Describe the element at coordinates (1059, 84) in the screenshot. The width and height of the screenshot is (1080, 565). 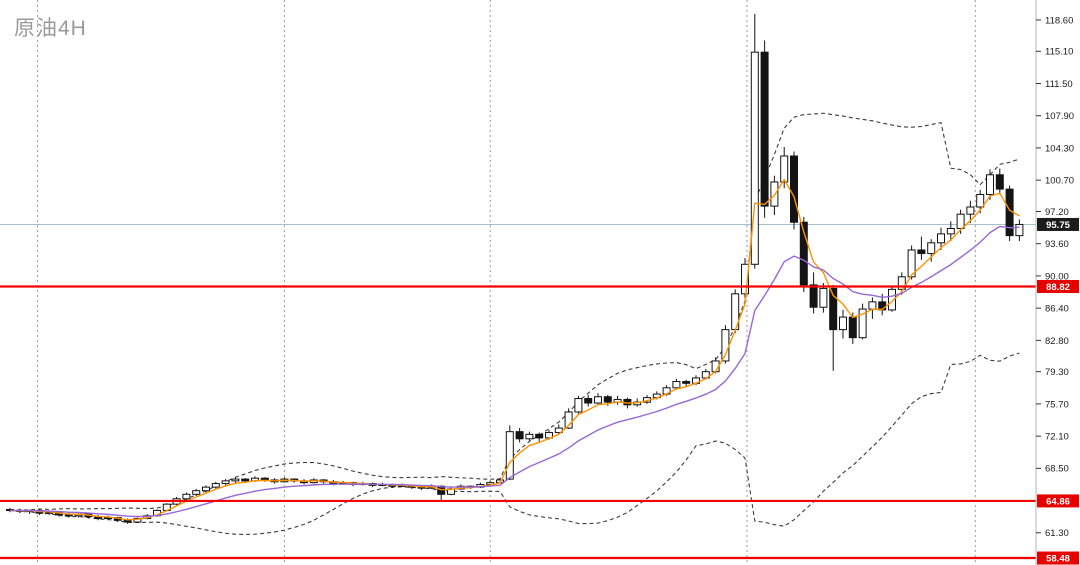
I see `y-axis-label: 111.50` at that location.